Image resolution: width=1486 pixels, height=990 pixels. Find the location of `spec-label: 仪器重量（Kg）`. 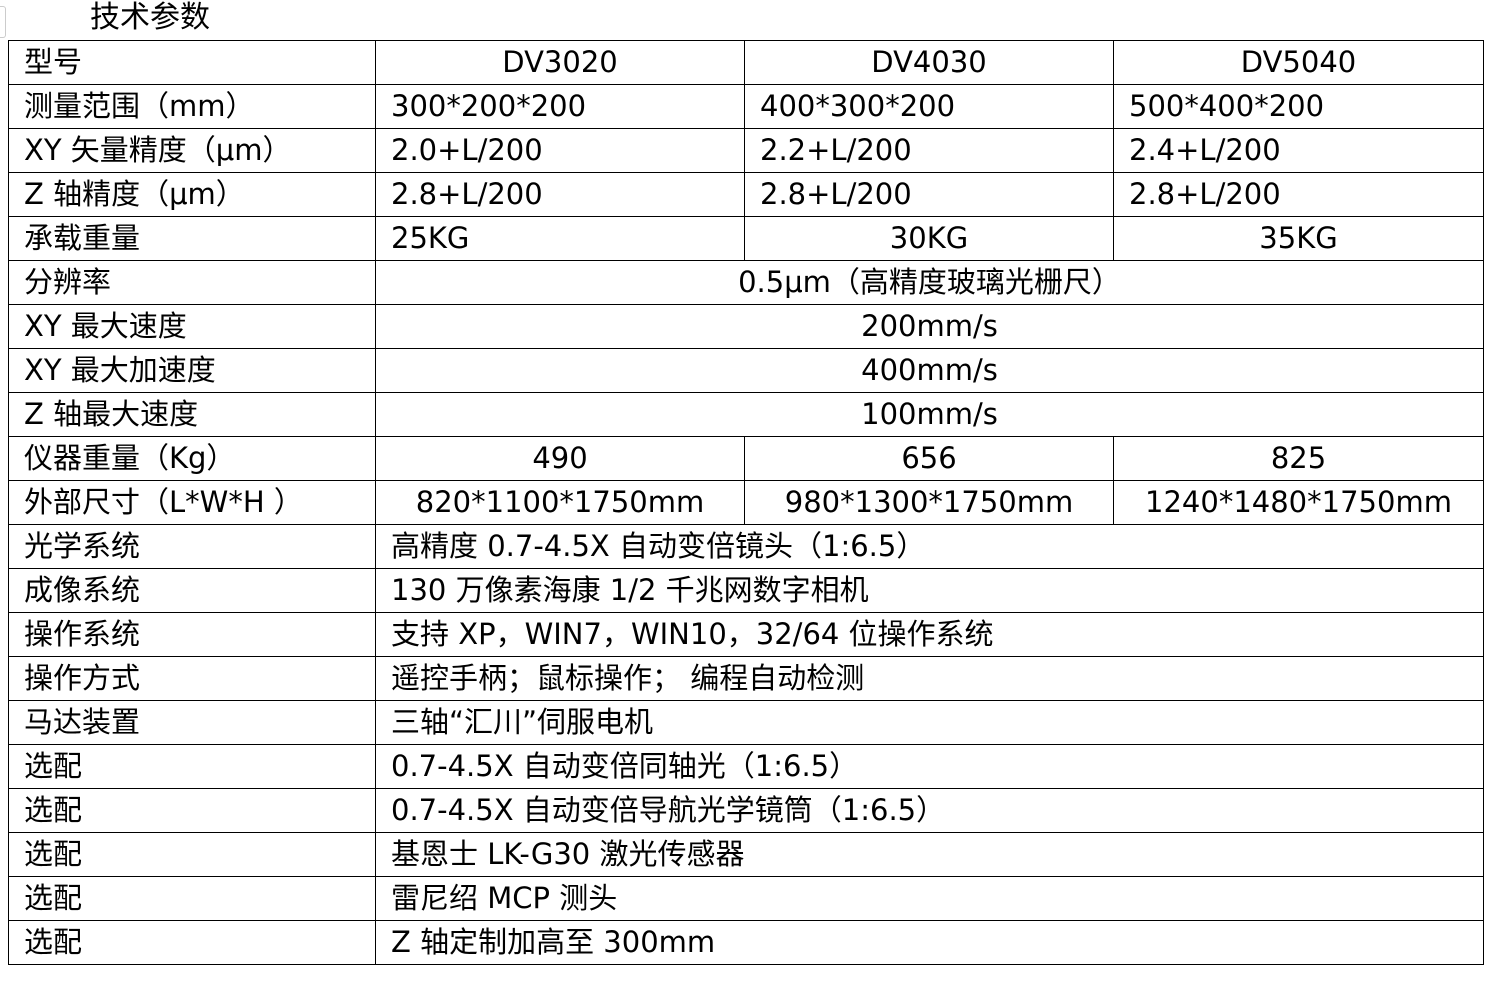

spec-label: 仪器重量（Kg） is located at coordinates (192, 458).